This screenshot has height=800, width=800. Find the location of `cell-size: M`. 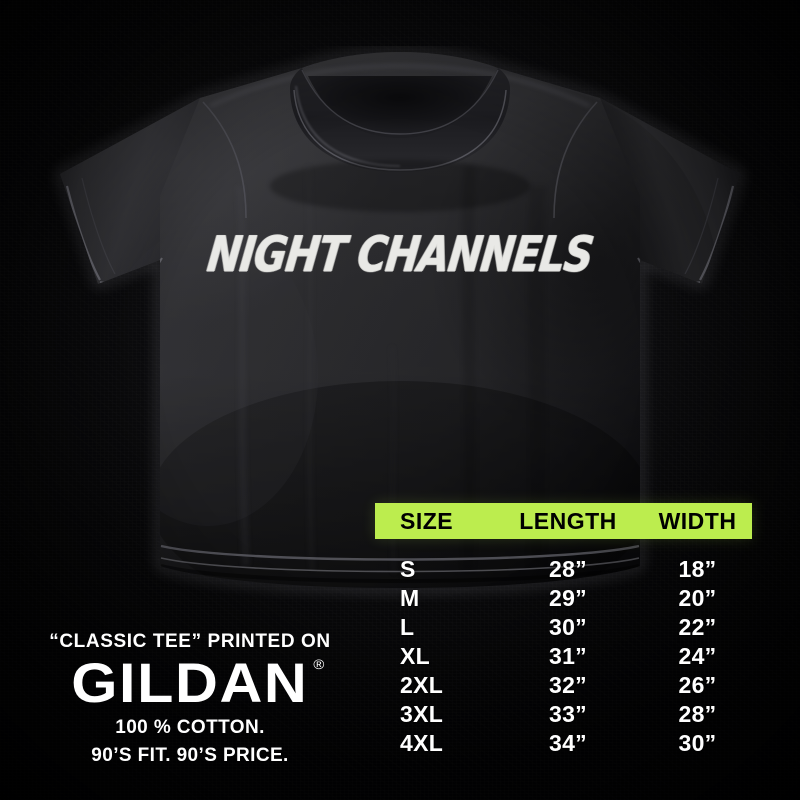

cell-size: M is located at coordinates (410, 598).